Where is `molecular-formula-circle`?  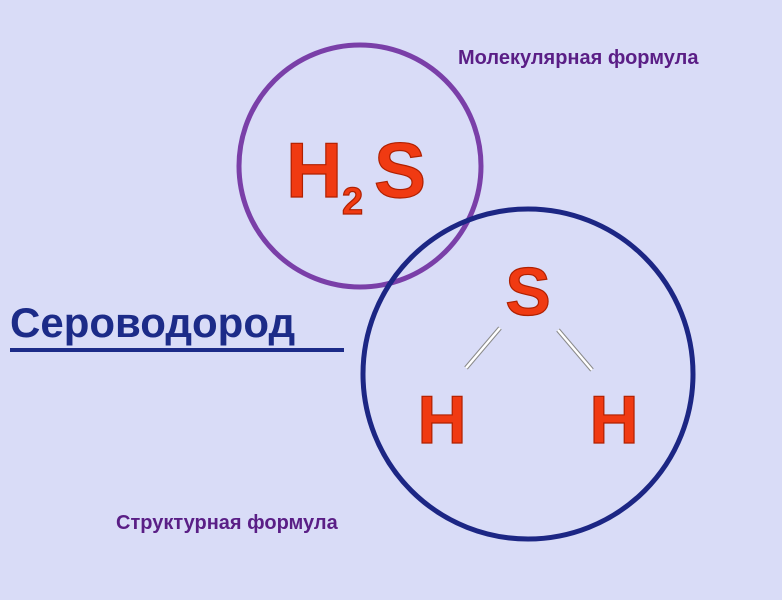 molecular-formula-circle is located at coordinates (360, 166).